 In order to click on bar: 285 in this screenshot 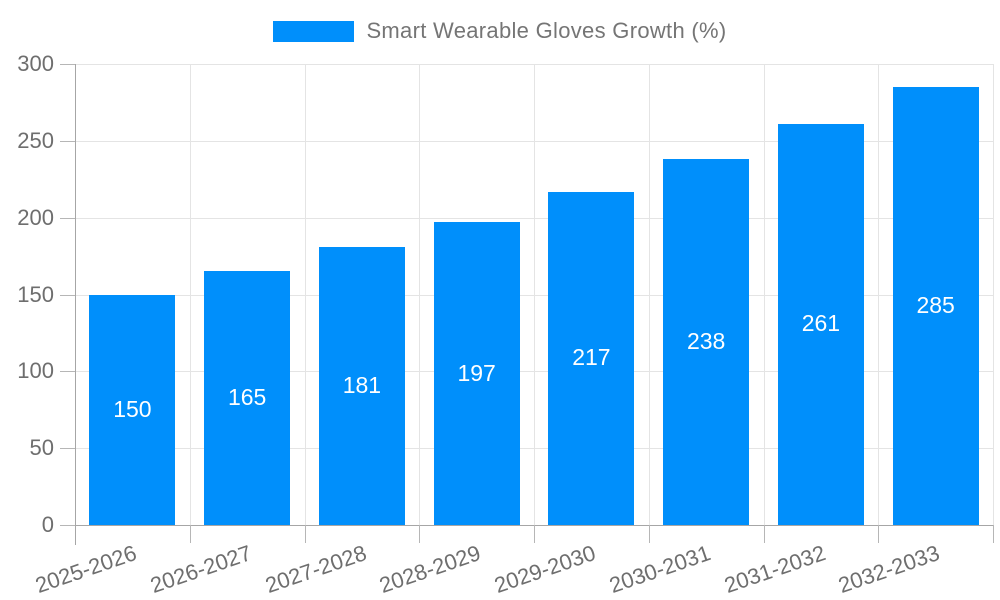, I will do `click(935, 306)`.